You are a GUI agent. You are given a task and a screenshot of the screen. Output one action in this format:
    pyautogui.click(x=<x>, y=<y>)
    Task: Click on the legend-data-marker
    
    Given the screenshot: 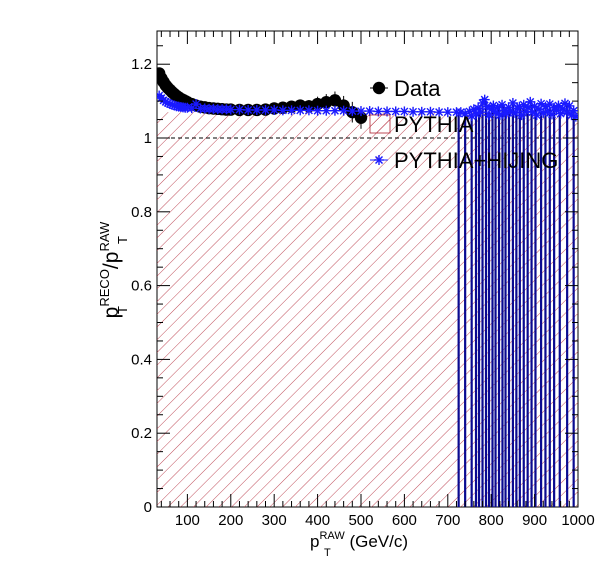 What is the action you would take?
    pyautogui.click(x=379, y=88)
    